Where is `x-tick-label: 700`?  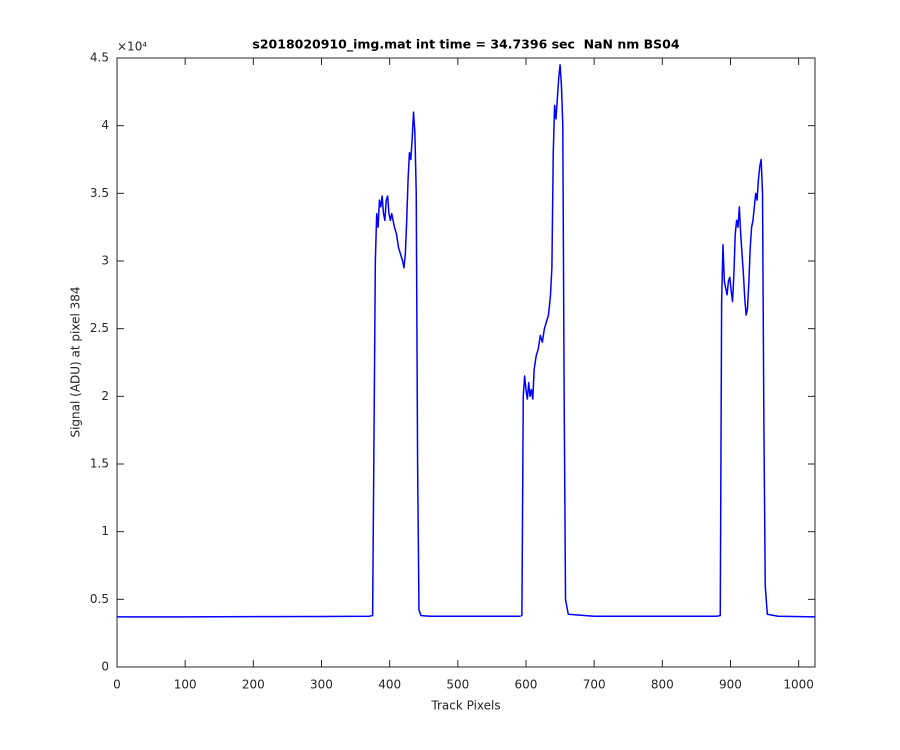
x-tick-label: 700 is located at coordinates (594, 685).